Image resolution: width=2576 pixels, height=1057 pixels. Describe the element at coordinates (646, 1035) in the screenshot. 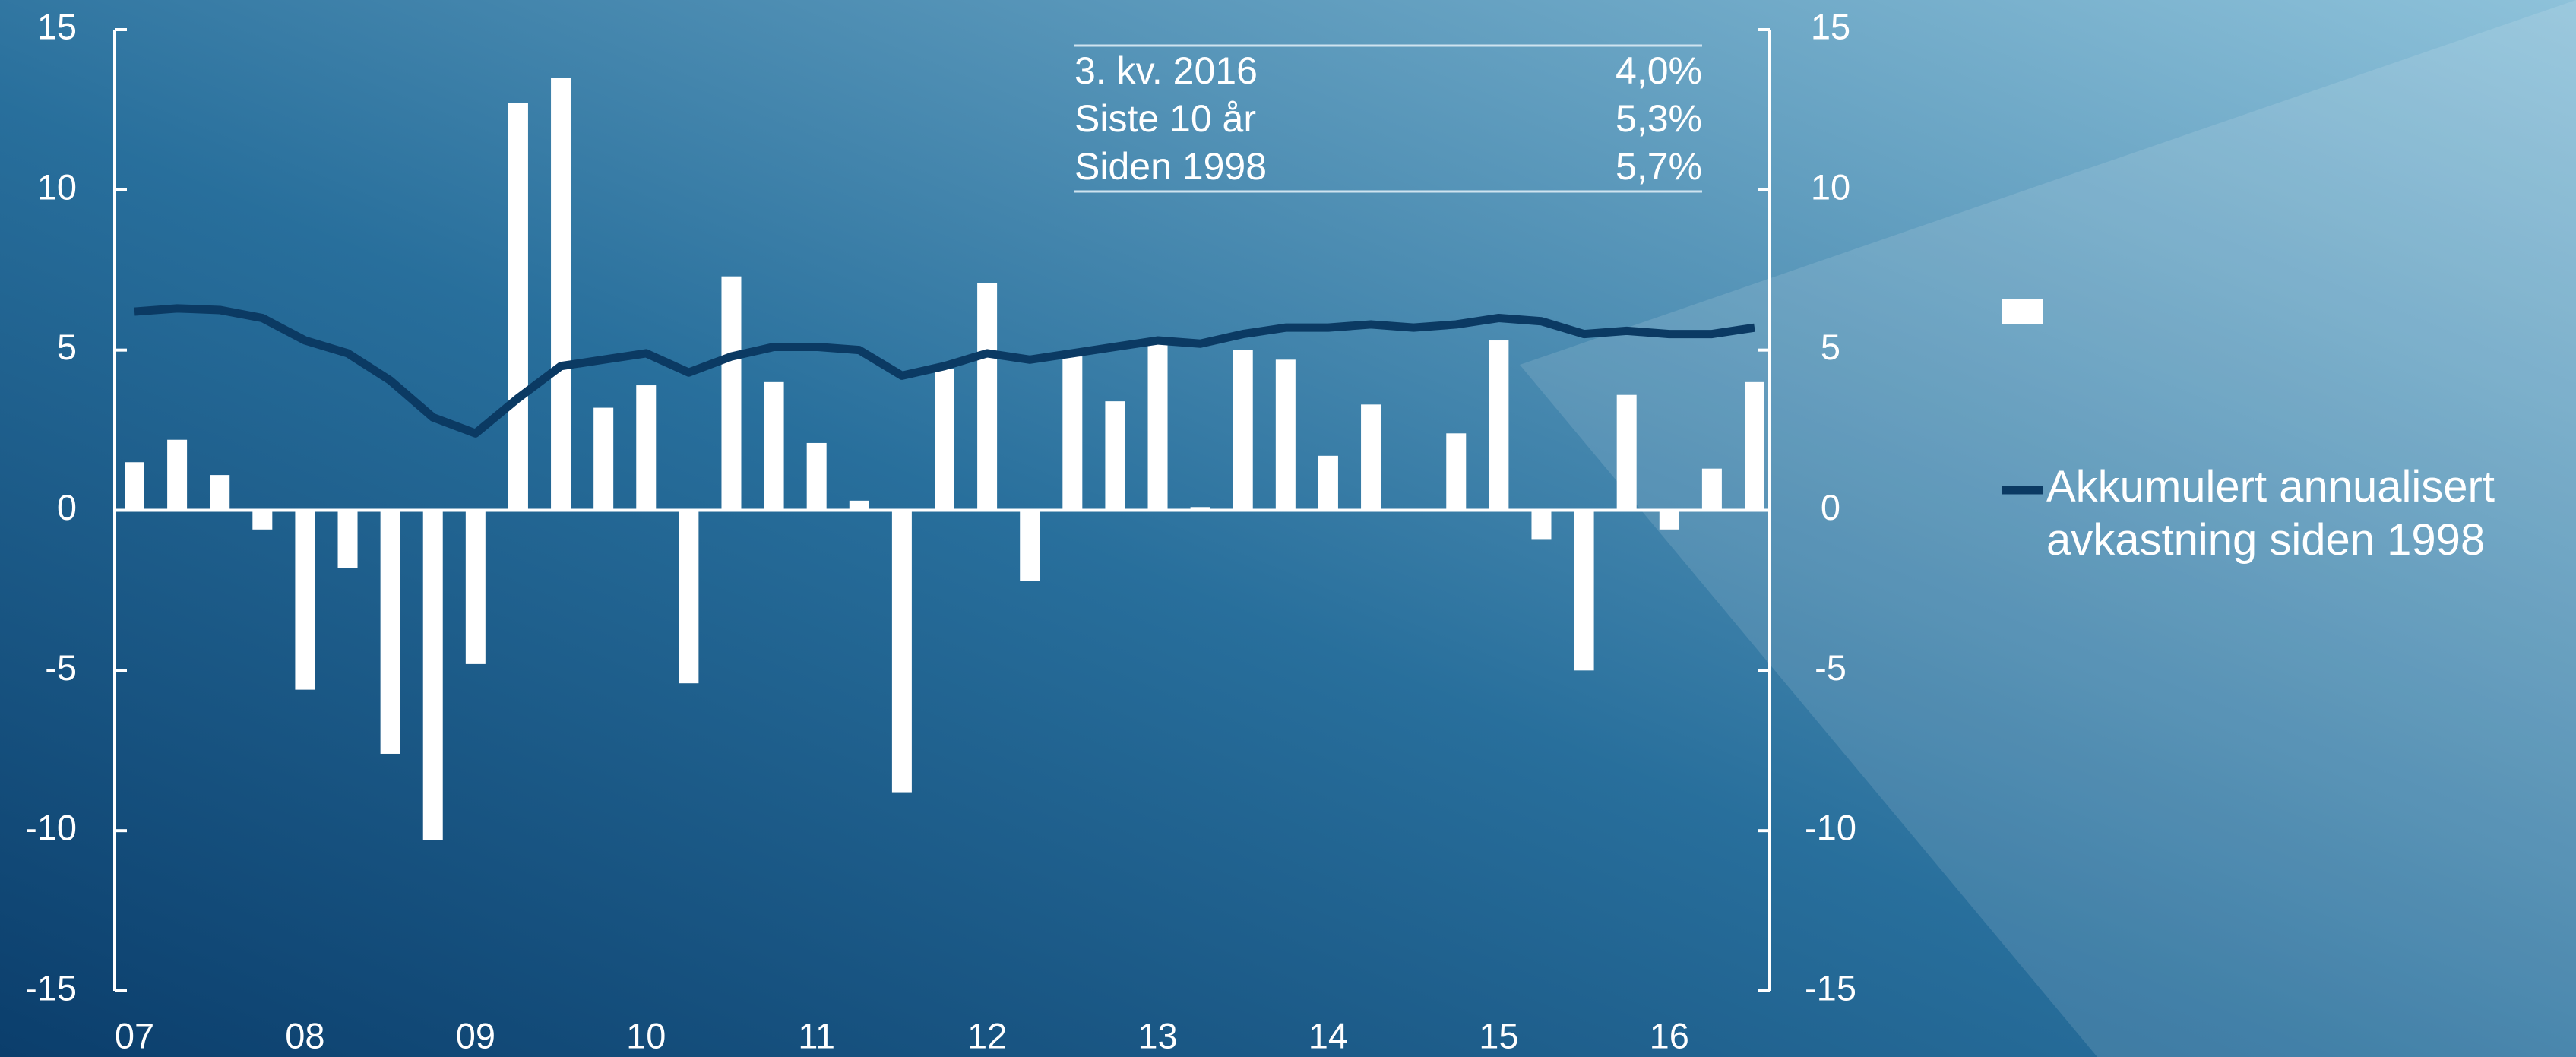

I see `x-tick-label: 10` at that location.